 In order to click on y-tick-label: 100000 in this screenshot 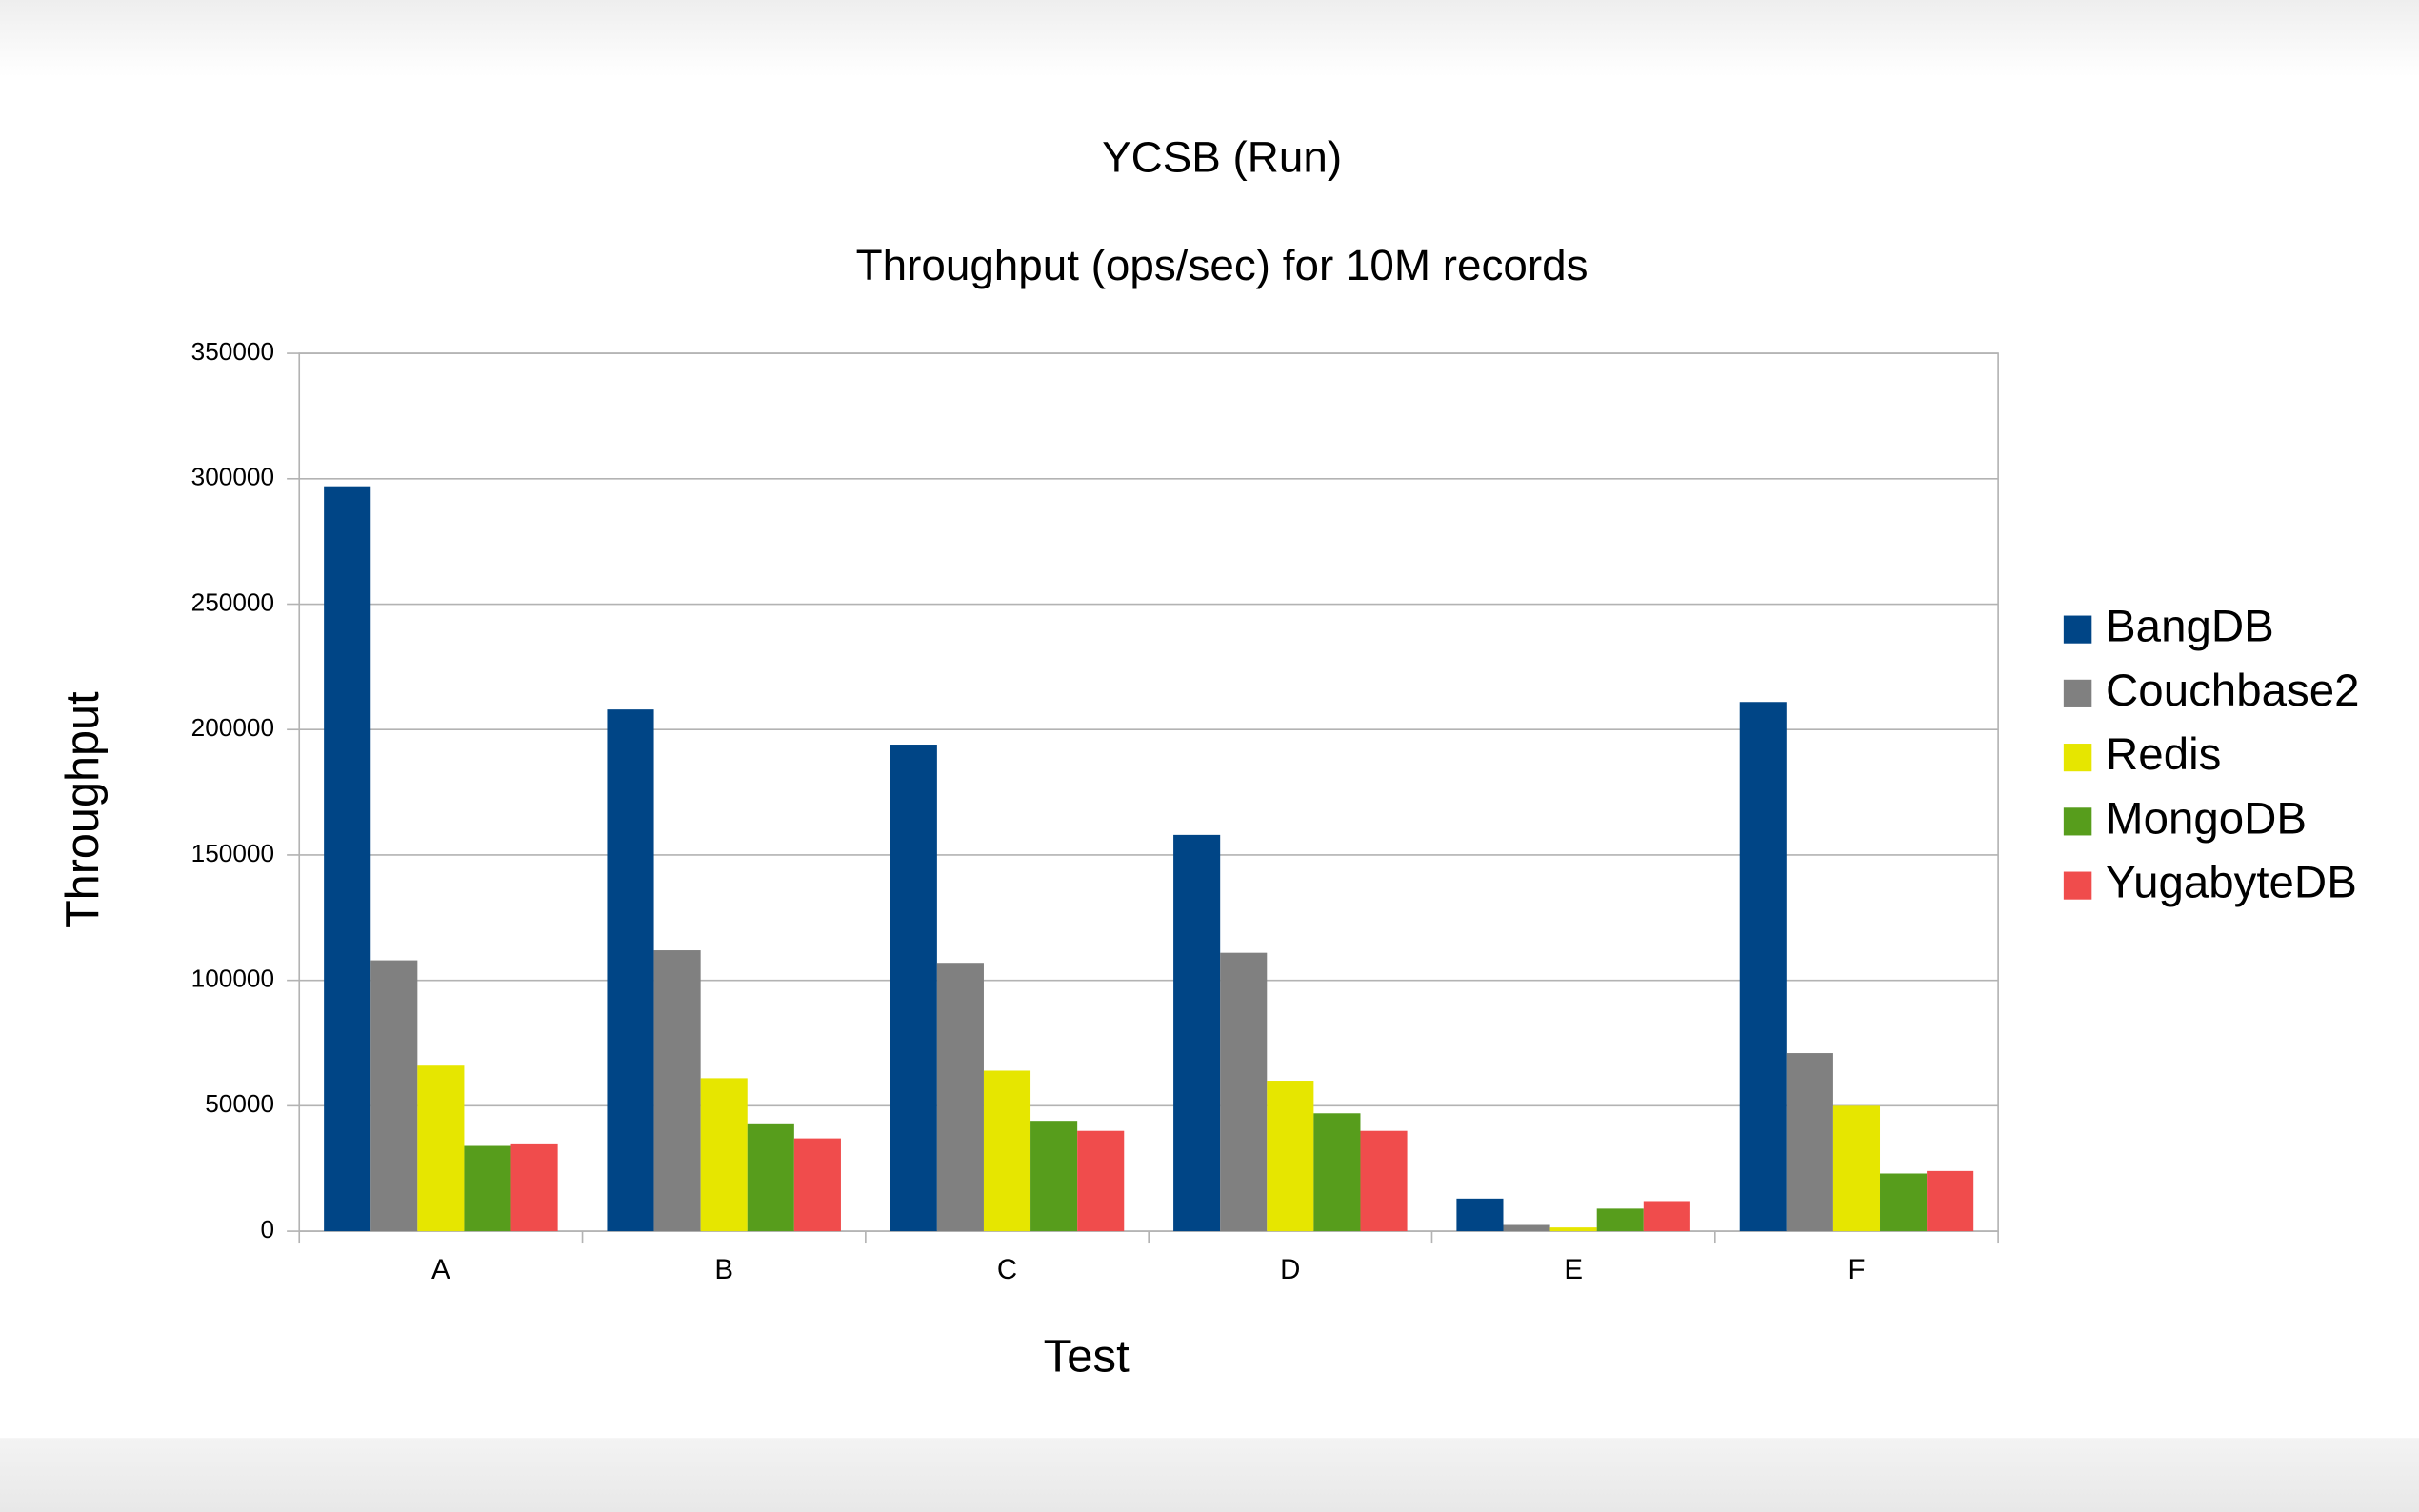, I will do `click(232, 979)`.